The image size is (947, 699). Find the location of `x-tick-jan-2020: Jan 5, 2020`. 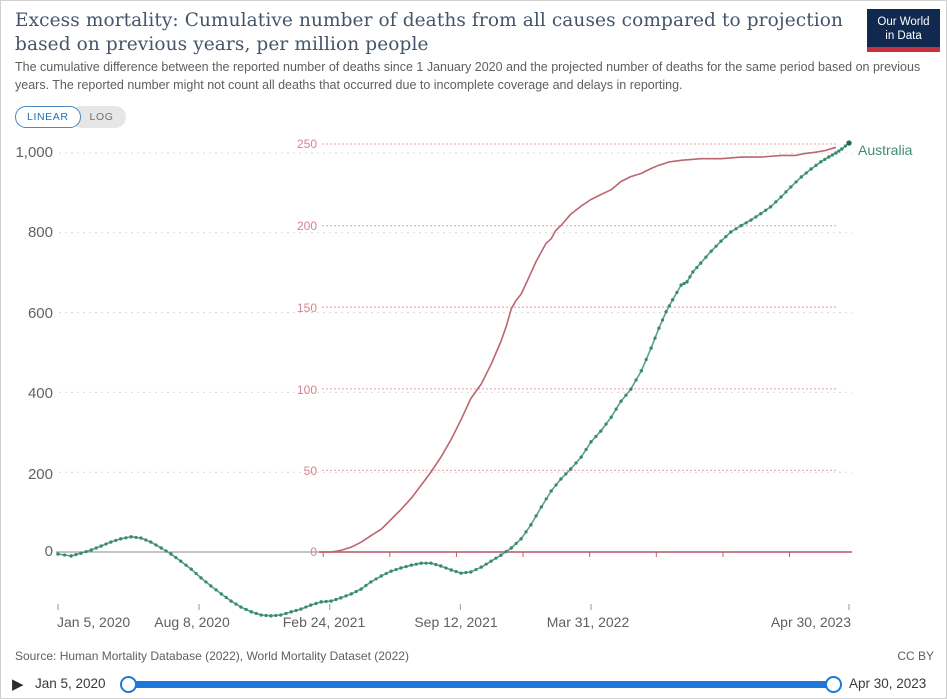

x-tick-jan-2020: Jan 5, 2020 is located at coordinates (94, 622).